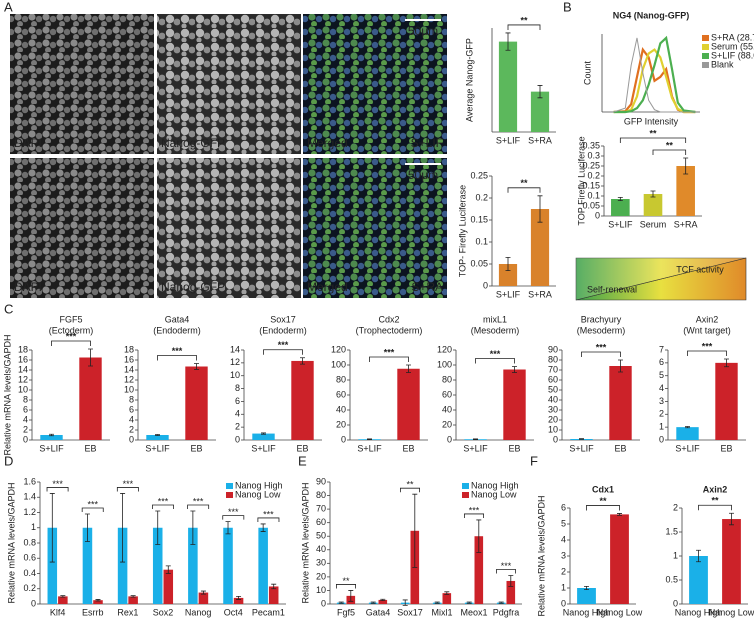  What do you see at coordinates (732, 55) in the screenshot?
I see `legend-label: S+LIF (88.0%)` at bounding box center [732, 55].